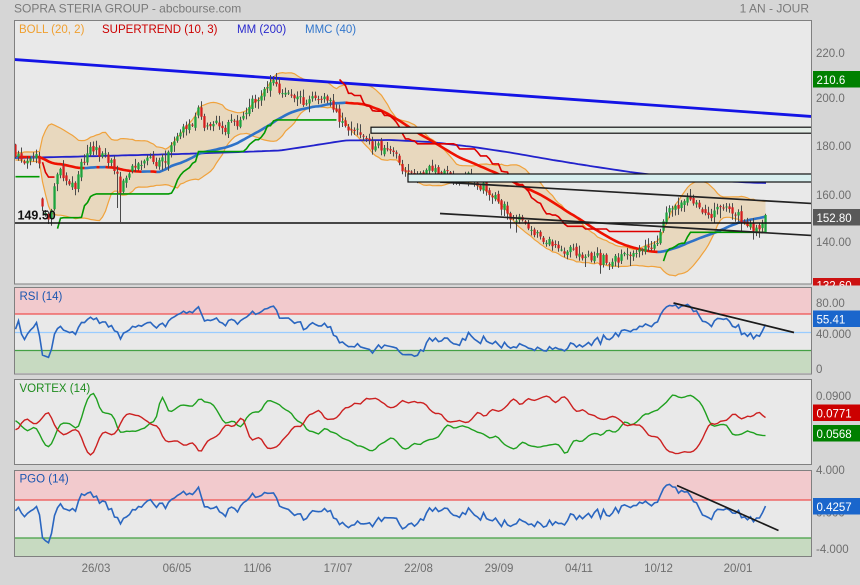  Describe the element at coordinates (338, 569) in the screenshot. I see `svg-text: 17/07` at that location.